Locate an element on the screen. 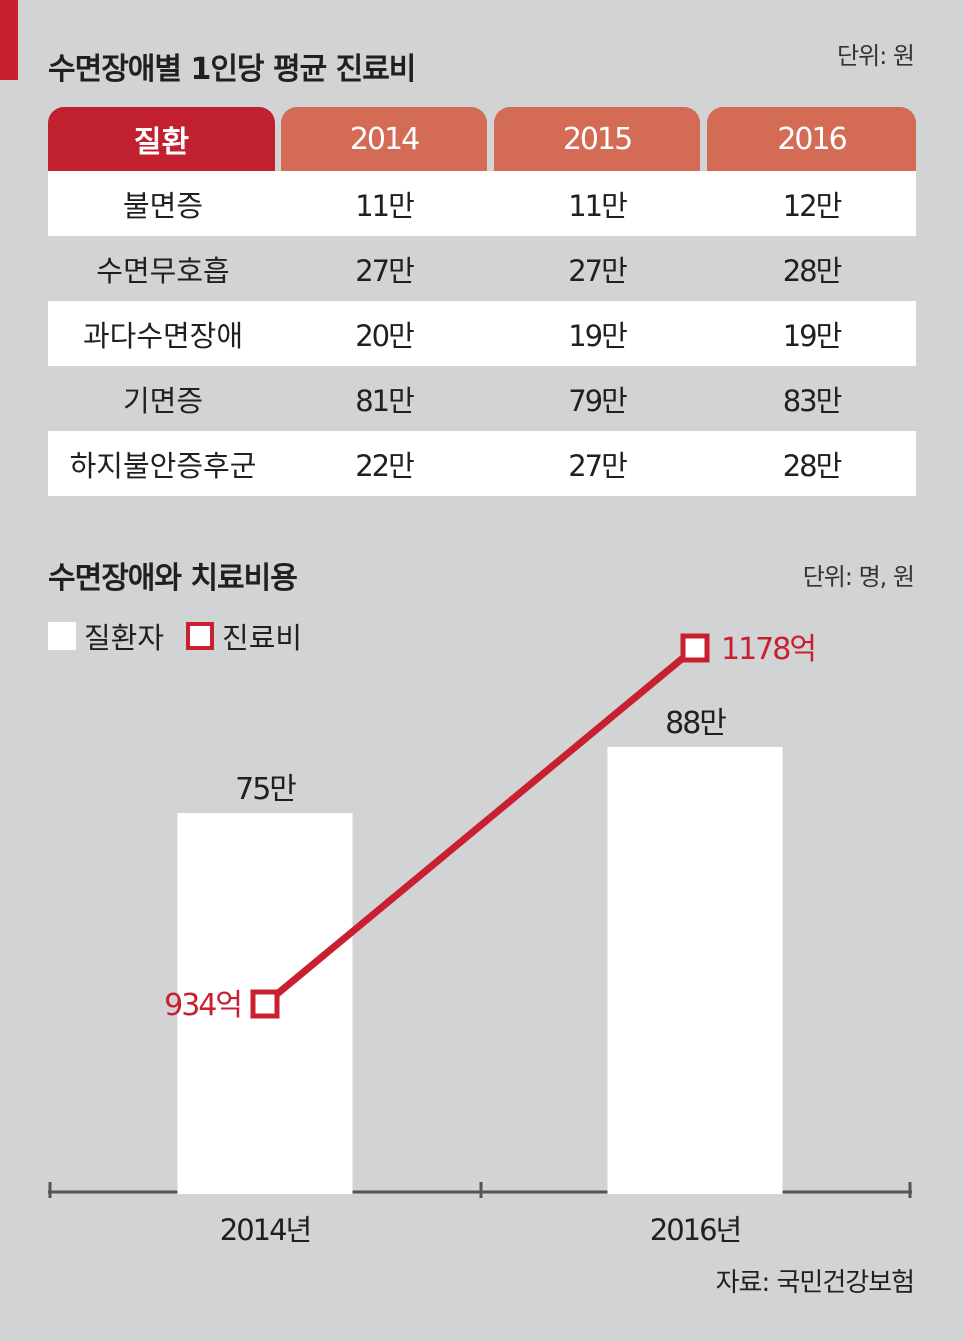  legend-label-cost: 진료비 is located at coordinates (262, 638).